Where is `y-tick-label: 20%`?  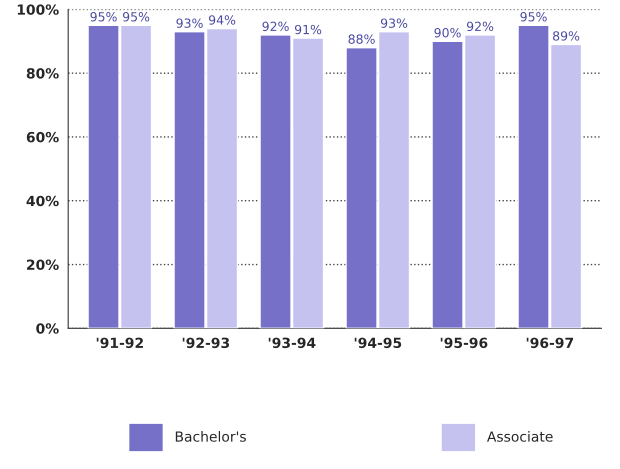 y-tick-label: 20% is located at coordinates (43, 264).